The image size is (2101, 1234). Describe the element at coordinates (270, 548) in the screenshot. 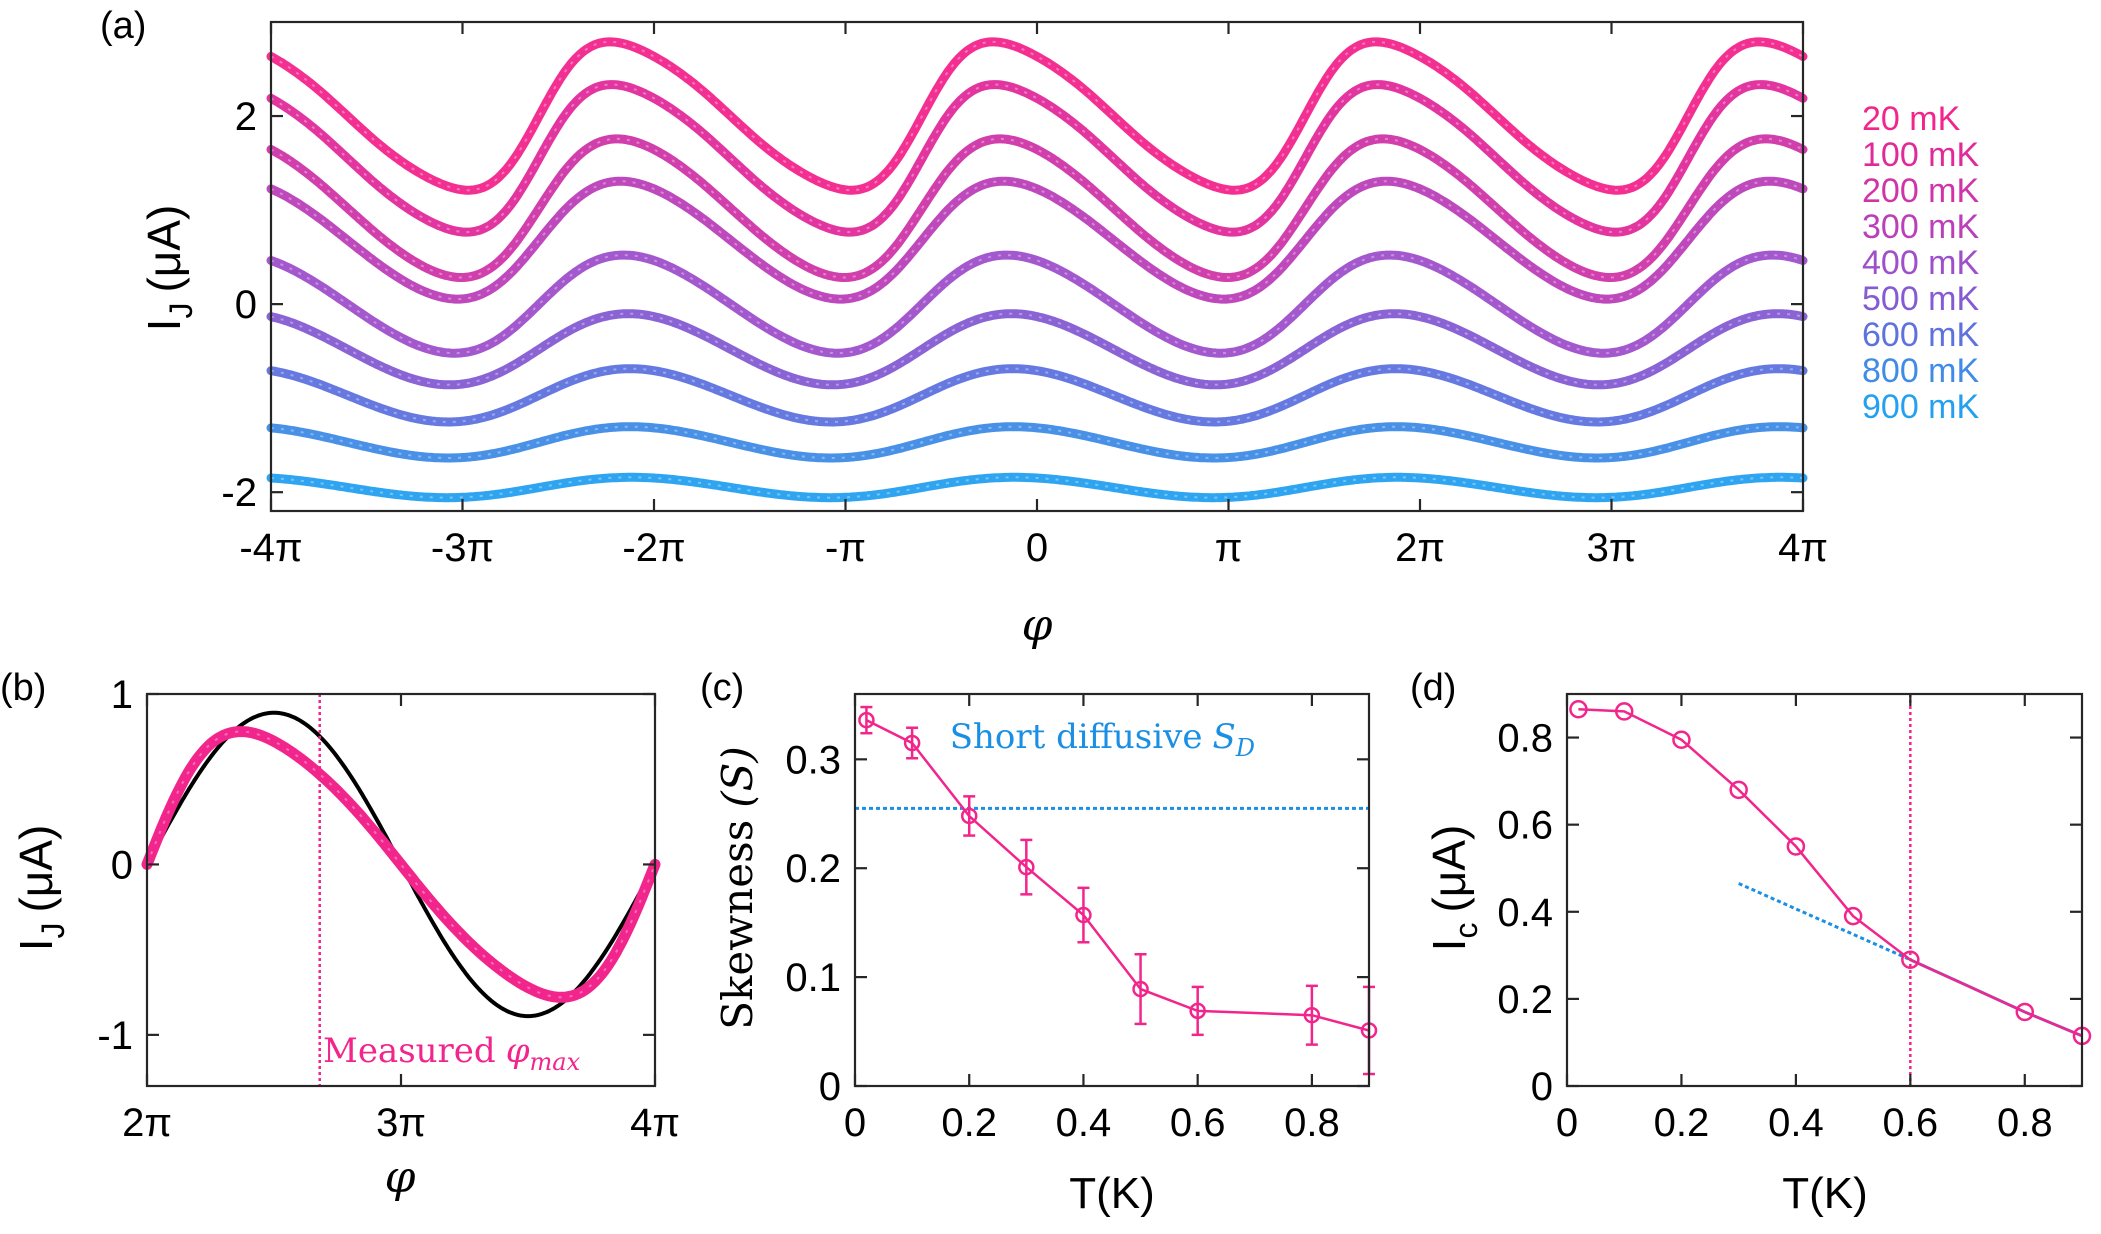

I see `x-tick-label: -4π` at that location.